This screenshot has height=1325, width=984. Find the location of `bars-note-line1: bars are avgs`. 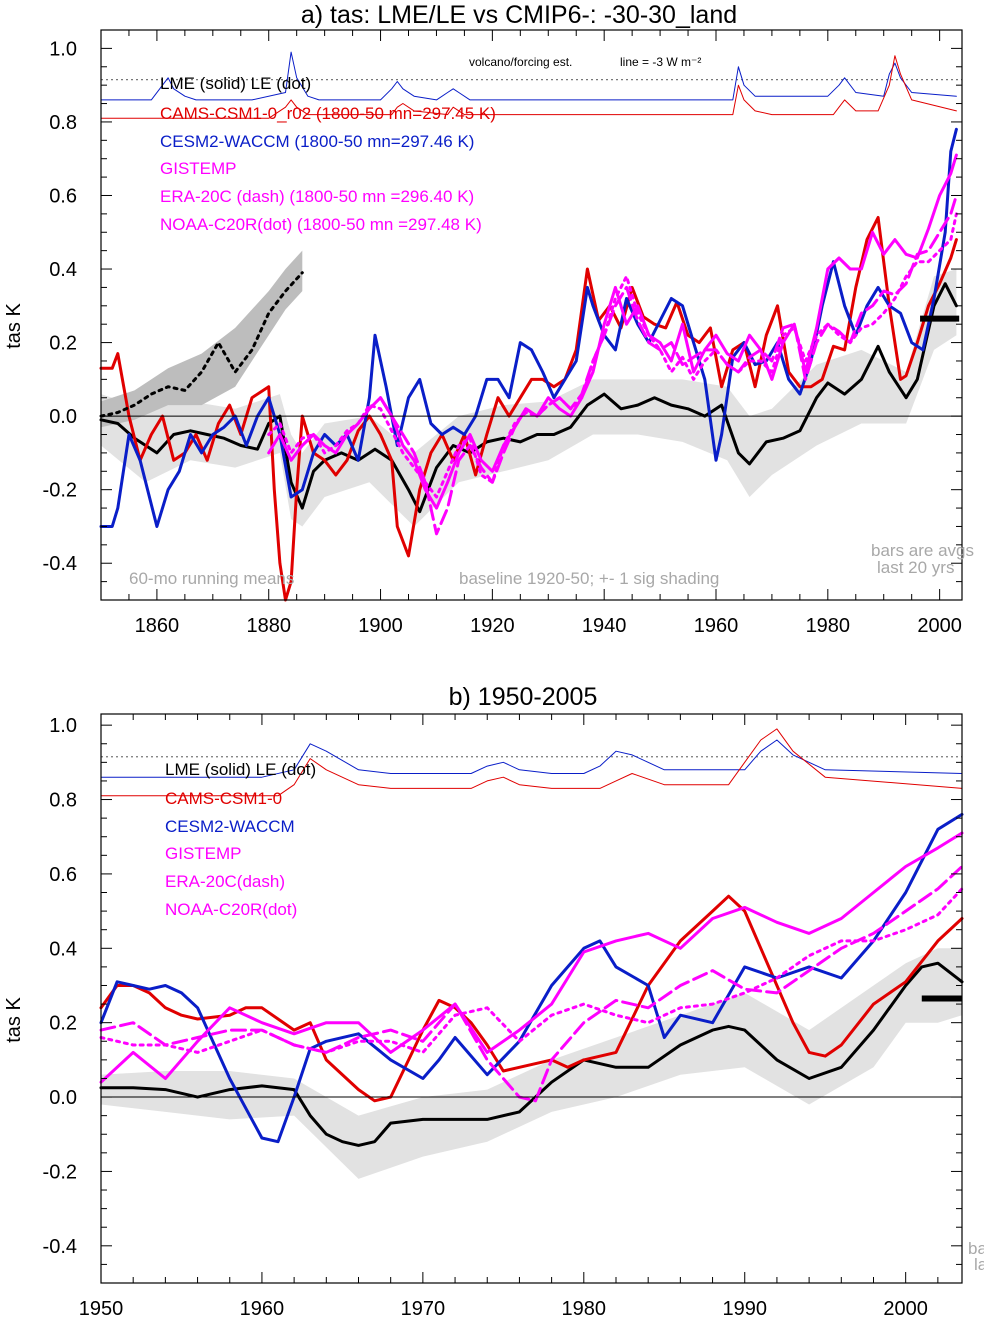

bars-note-line1: bars are avgs is located at coordinates (922, 550).